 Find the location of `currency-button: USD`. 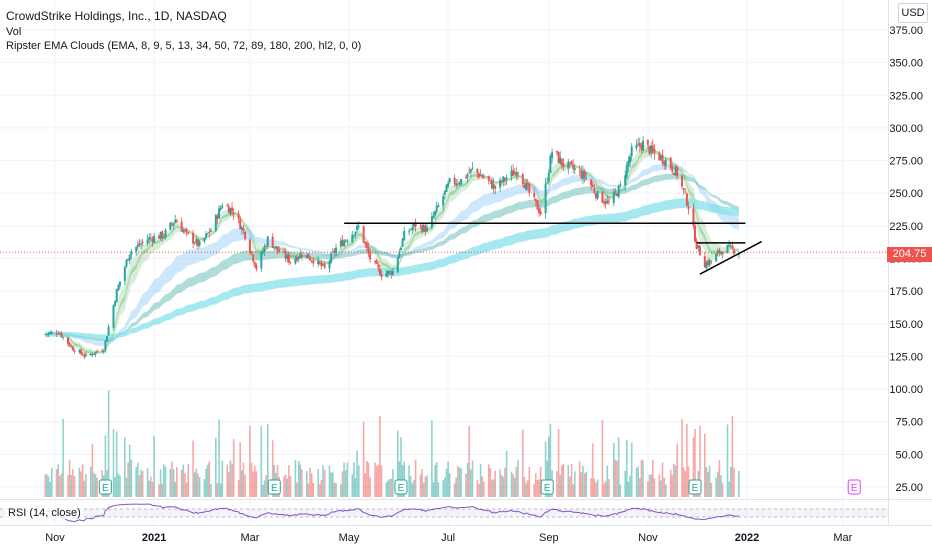

currency-button: USD is located at coordinates (913, 13).